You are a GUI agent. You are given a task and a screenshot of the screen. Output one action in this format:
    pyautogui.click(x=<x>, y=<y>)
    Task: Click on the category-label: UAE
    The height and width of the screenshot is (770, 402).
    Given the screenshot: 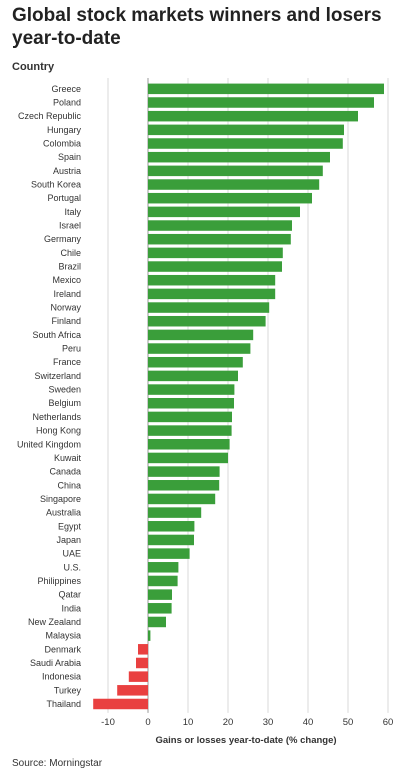 What is the action you would take?
    pyautogui.click(x=71, y=554)
    